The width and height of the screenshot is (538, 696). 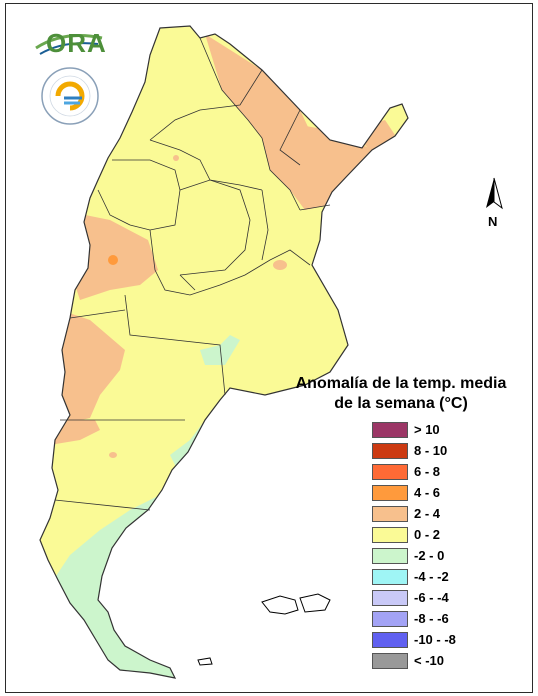 What do you see at coordinates (220, 350) in the screenshot?
I see `anomaly-zone-center` at bounding box center [220, 350].